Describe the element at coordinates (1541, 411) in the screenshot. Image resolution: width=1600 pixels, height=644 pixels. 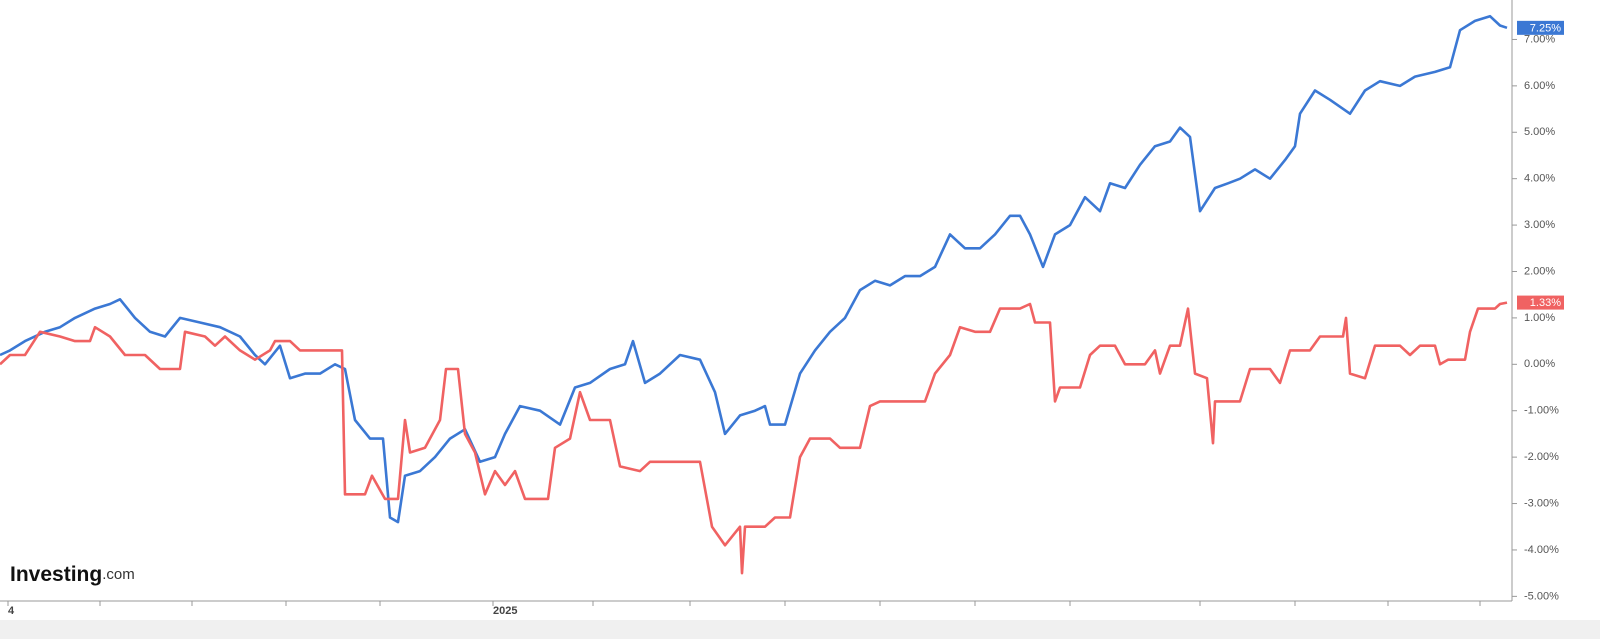
I see `y-tick-label: -1.00%` at that location.